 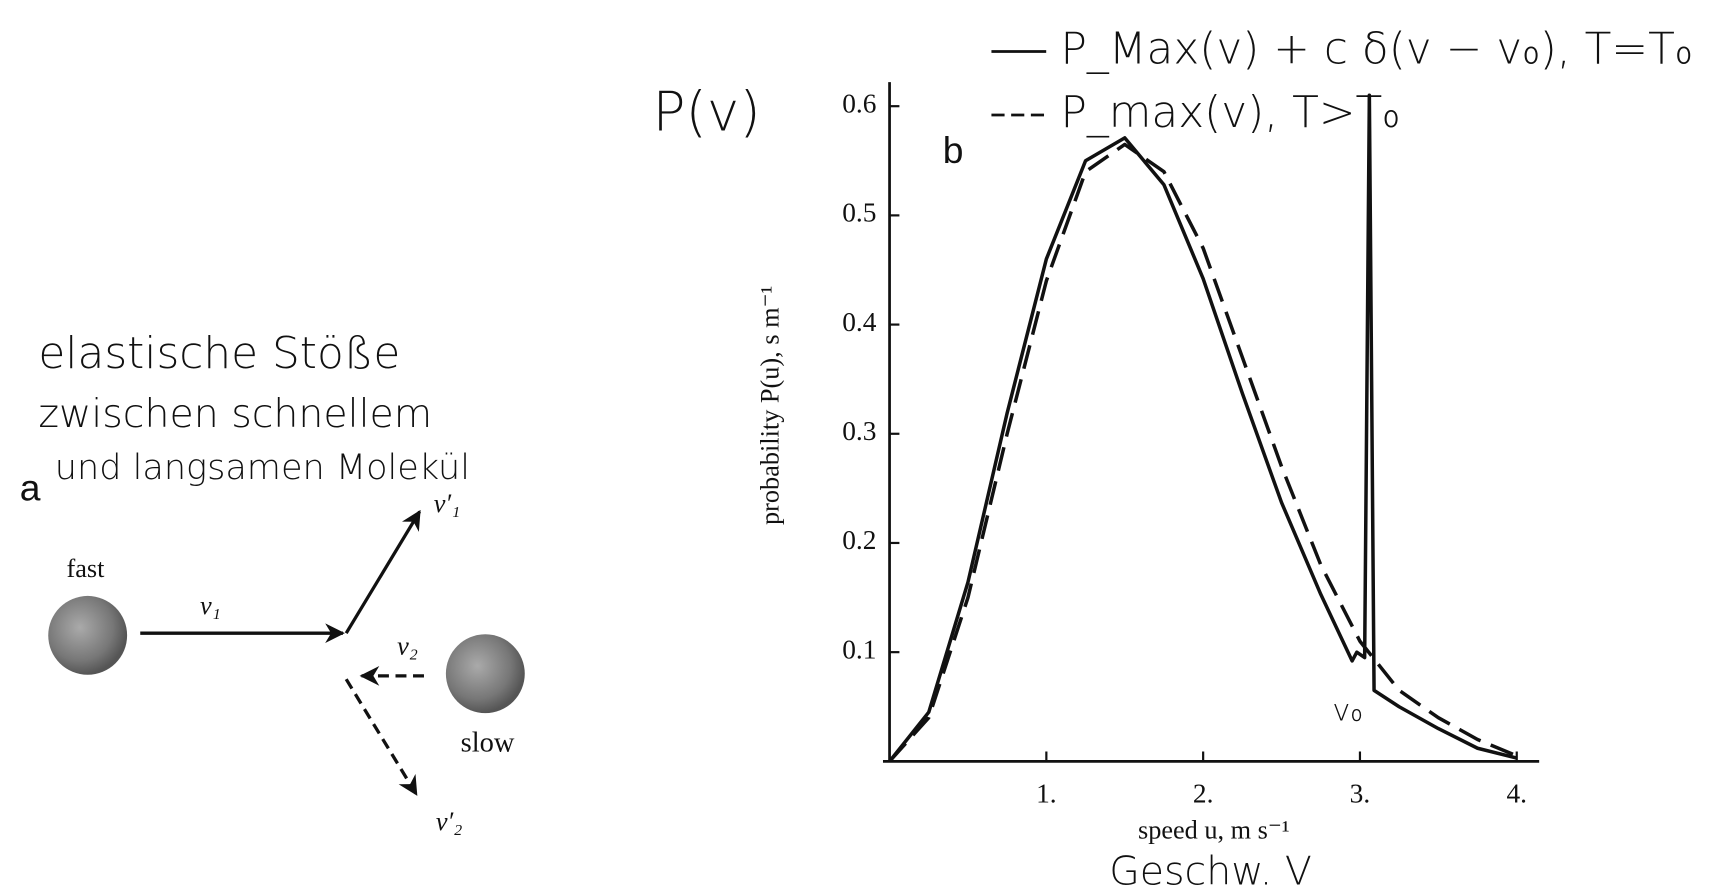 What do you see at coordinates (1347, 711) in the screenshot?
I see `peak-label: v₀` at bounding box center [1347, 711].